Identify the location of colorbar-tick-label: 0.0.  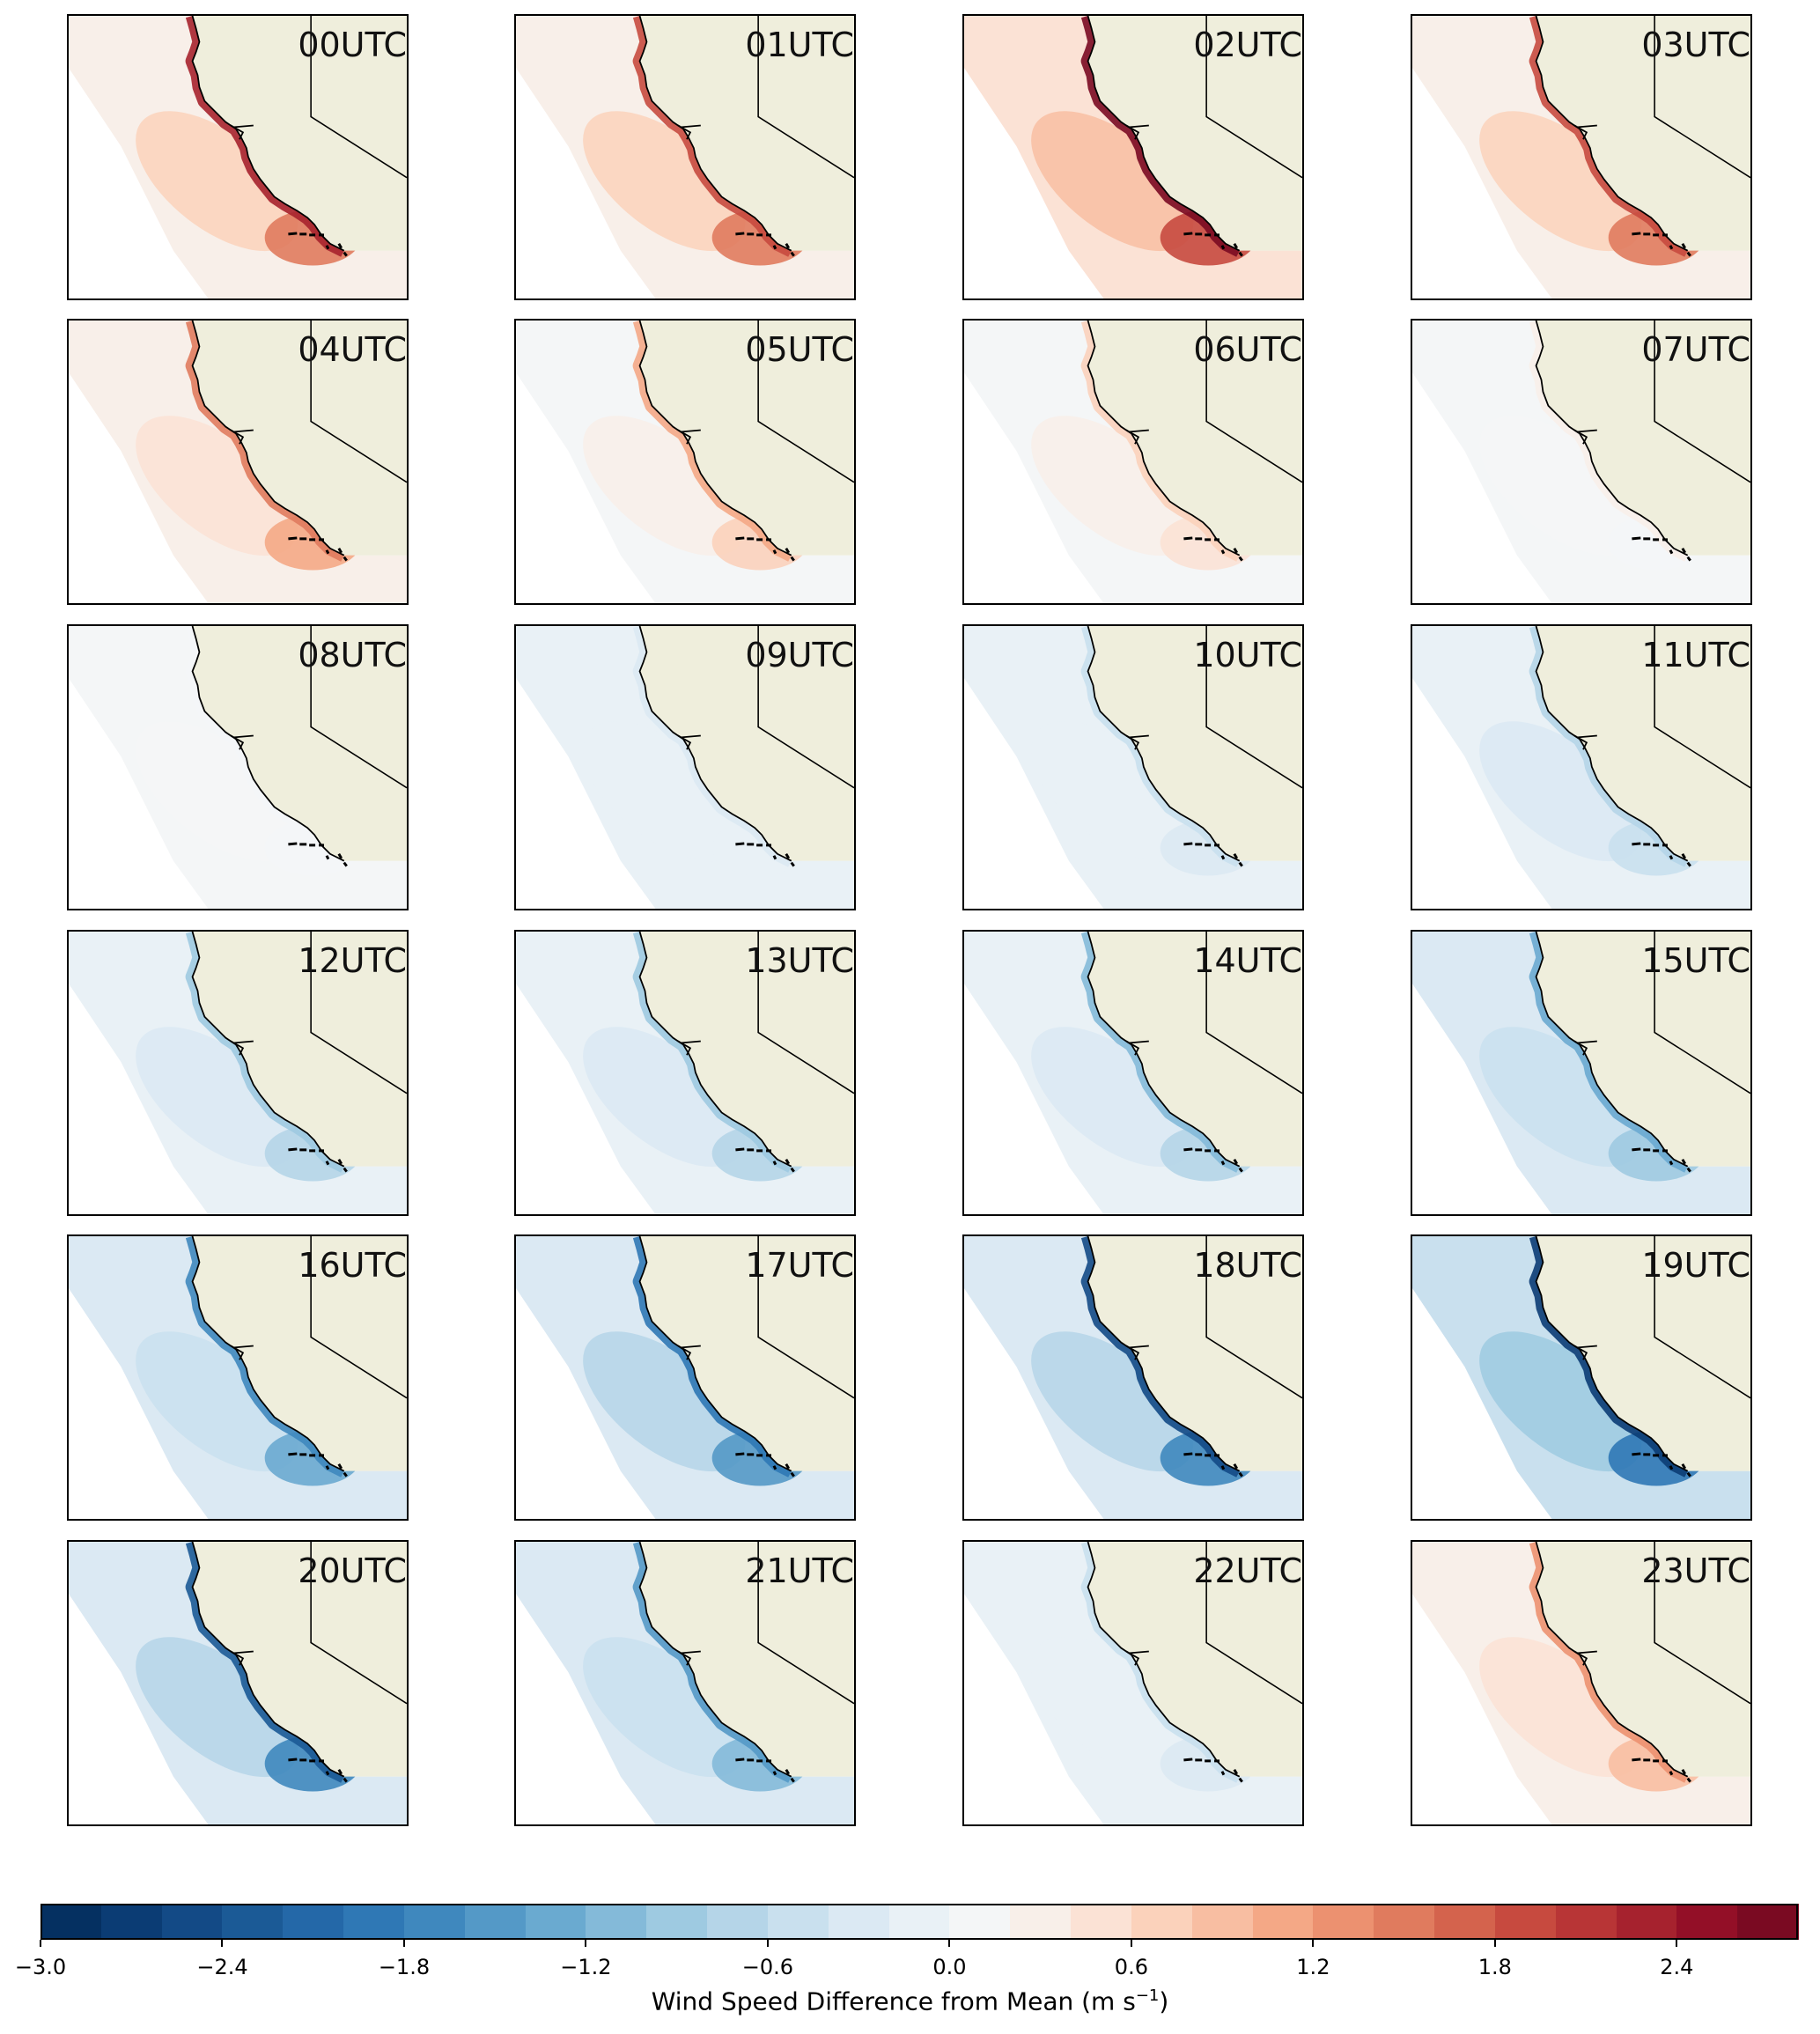
(949, 1967).